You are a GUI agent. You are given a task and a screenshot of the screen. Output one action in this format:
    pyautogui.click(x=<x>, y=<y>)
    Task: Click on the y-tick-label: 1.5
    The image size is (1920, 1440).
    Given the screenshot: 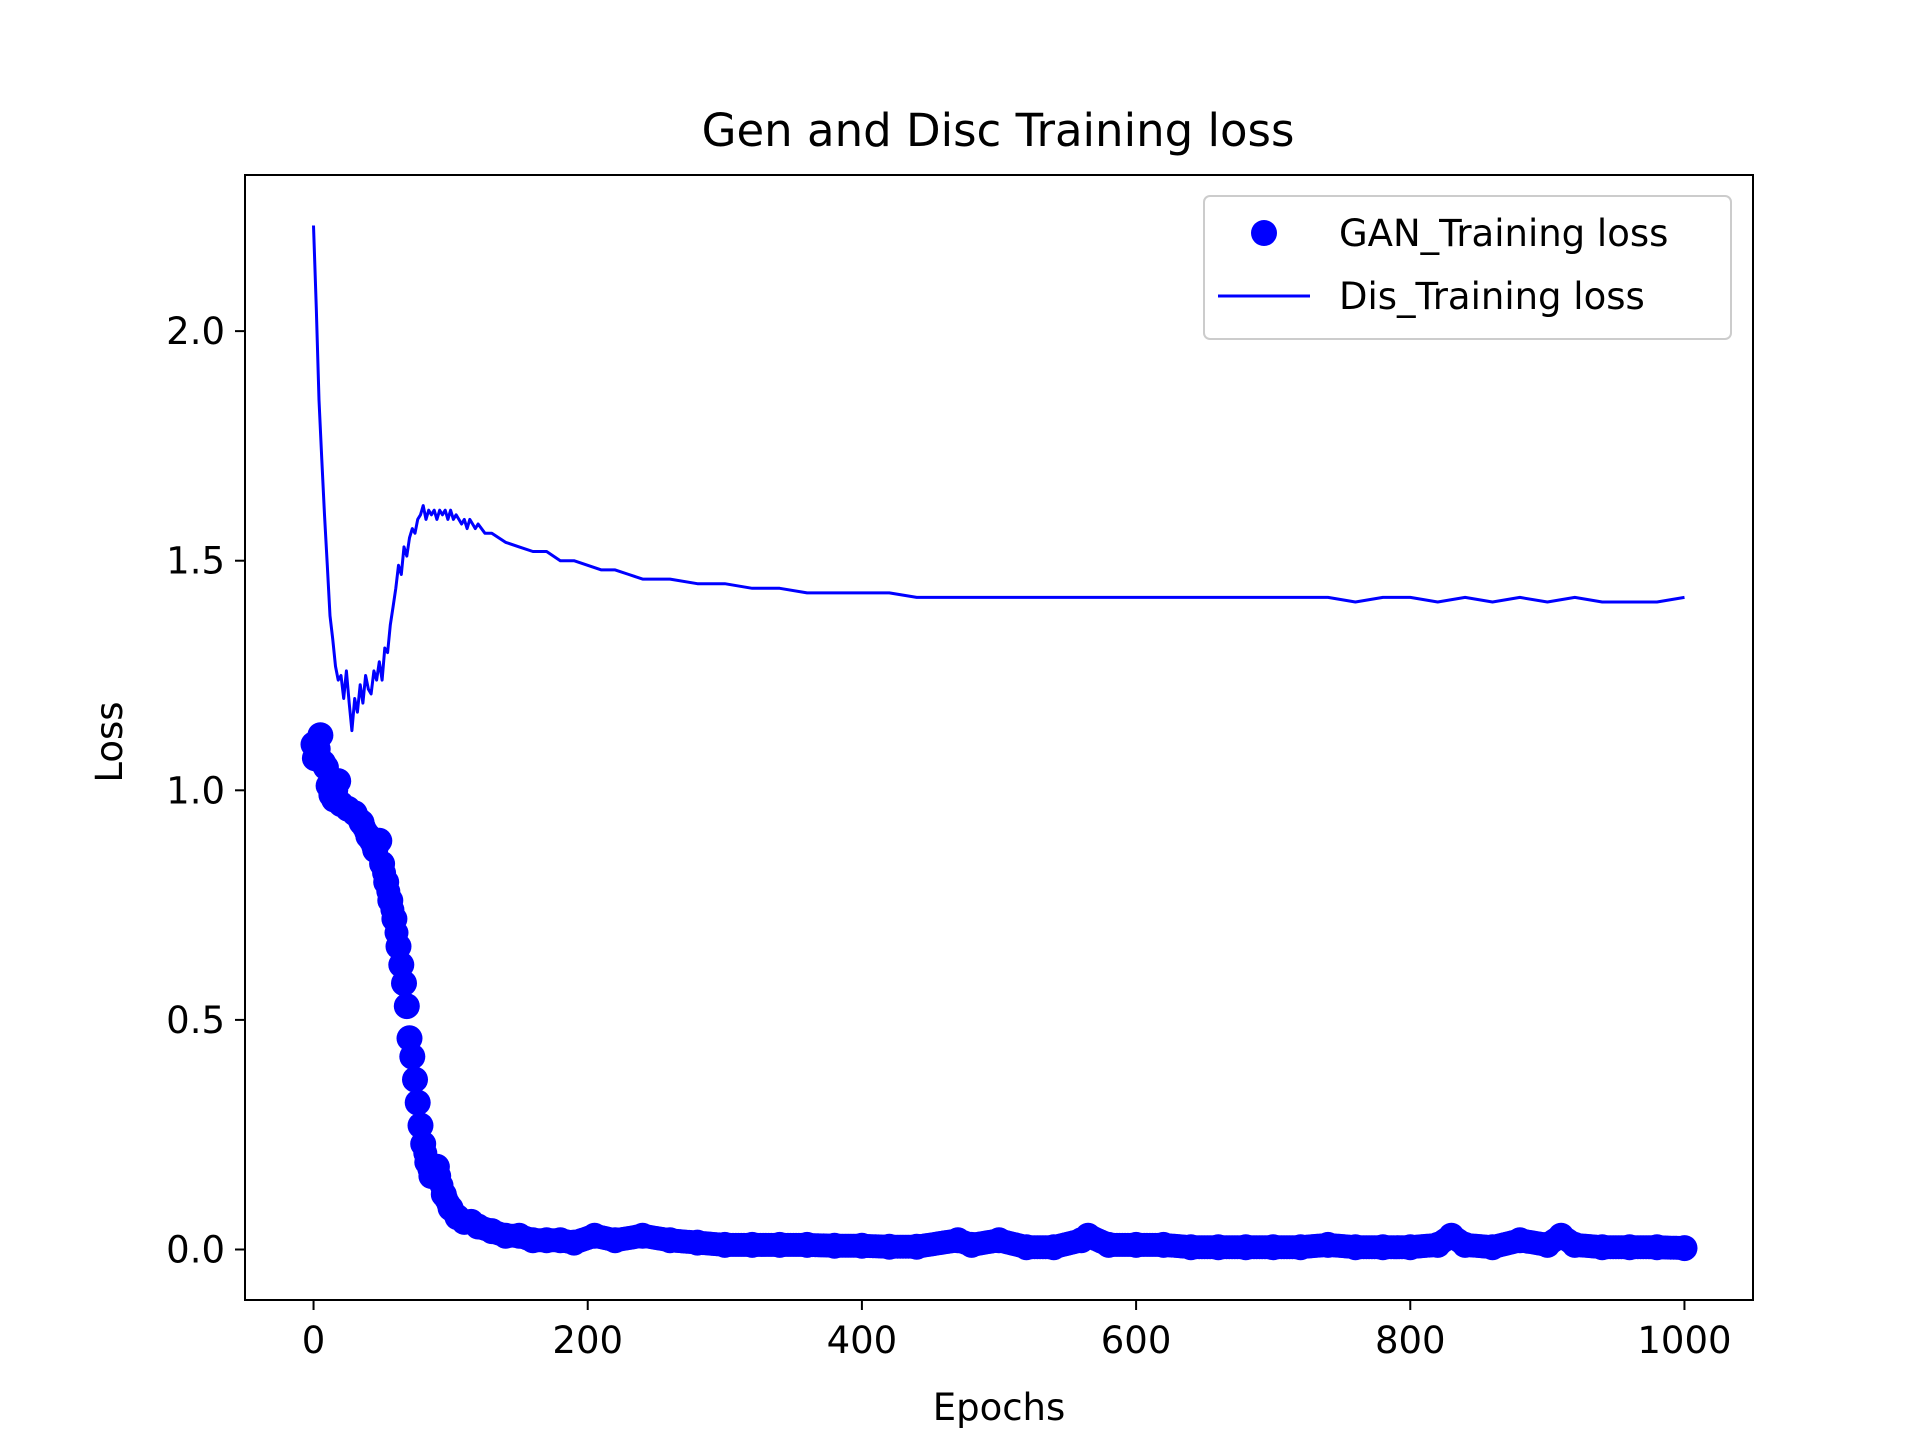 What is the action you would take?
    pyautogui.click(x=195, y=561)
    